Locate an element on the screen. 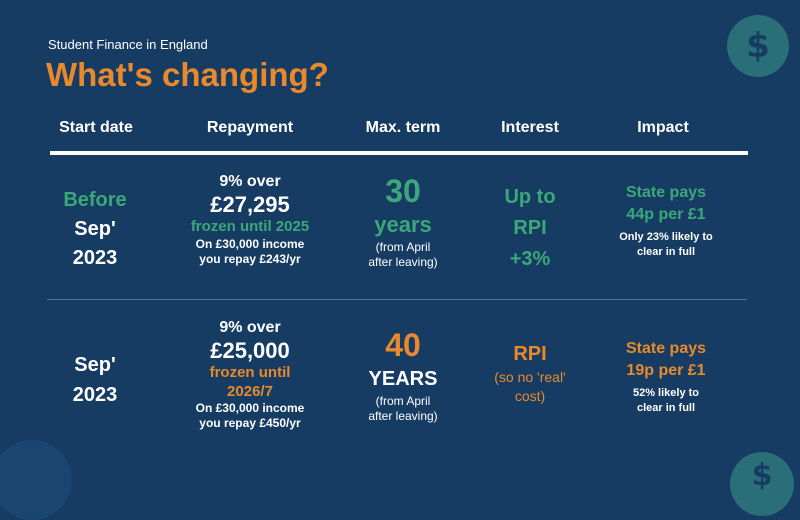 The height and width of the screenshot is (520, 800). interest-line2: (so no 'real' is located at coordinates (530, 377).